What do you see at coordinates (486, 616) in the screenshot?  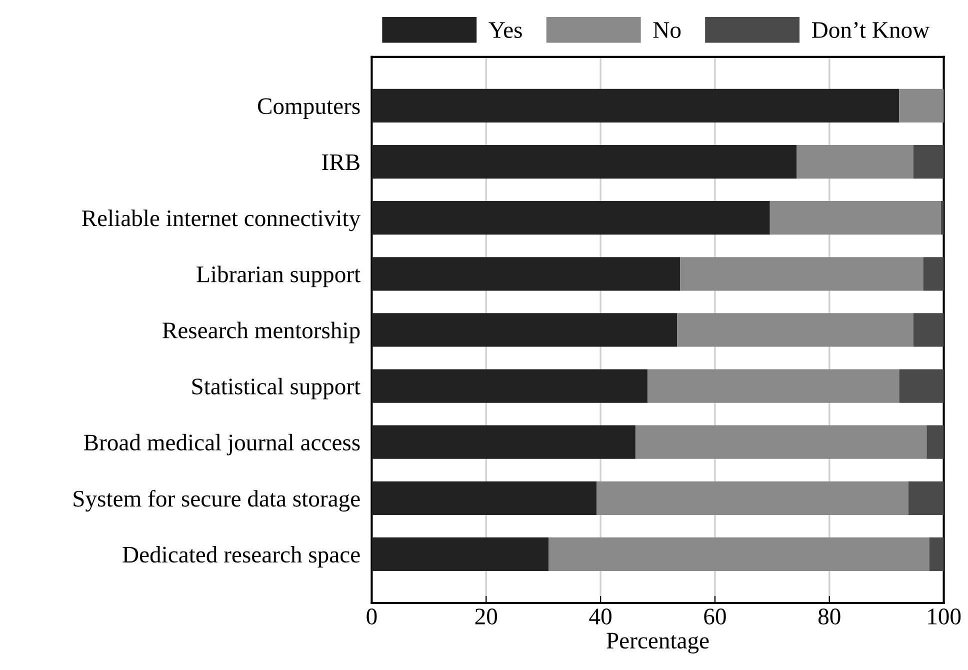 I see `x-tick-label: 20` at bounding box center [486, 616].